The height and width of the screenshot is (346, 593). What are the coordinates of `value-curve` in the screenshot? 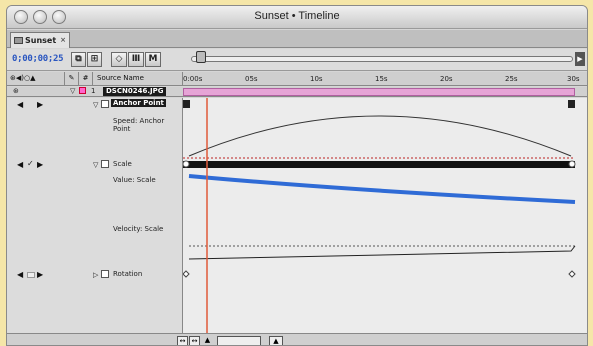 It's located at (382, 189).